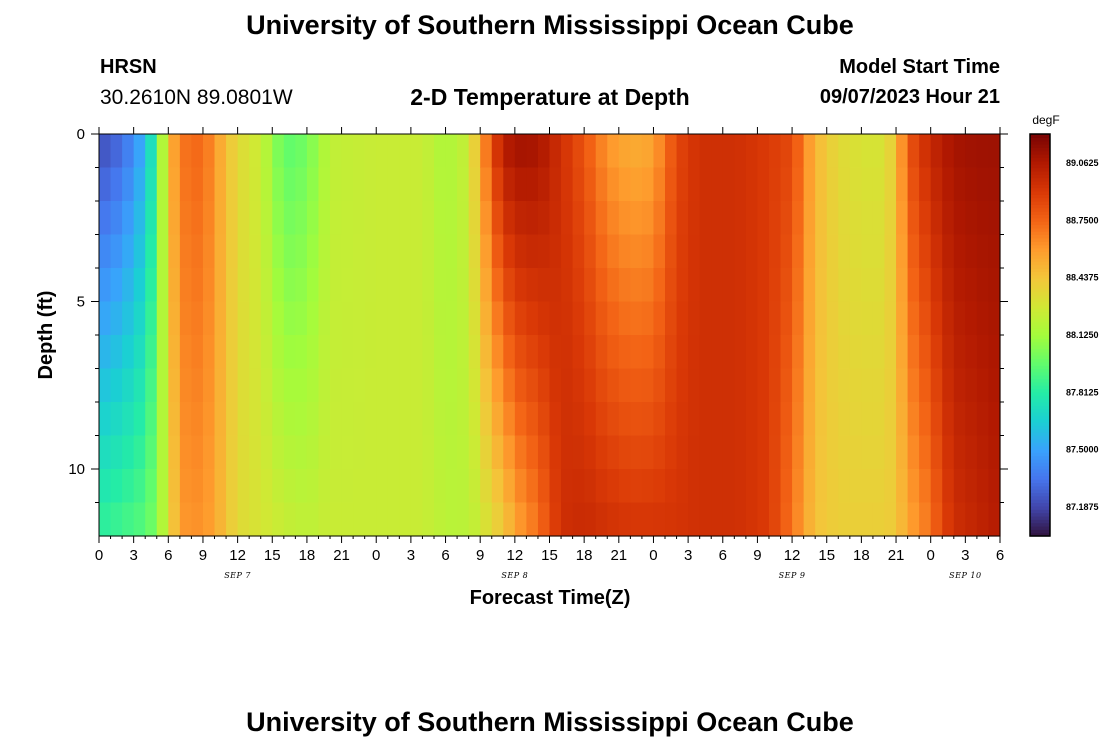 Image resolution: width=1100 pixels, height=750 pixels. What do you see at coordinates (81, 134) in the screenshot?
I see `y-tick-label: 0` at bounding box center [81, 134].